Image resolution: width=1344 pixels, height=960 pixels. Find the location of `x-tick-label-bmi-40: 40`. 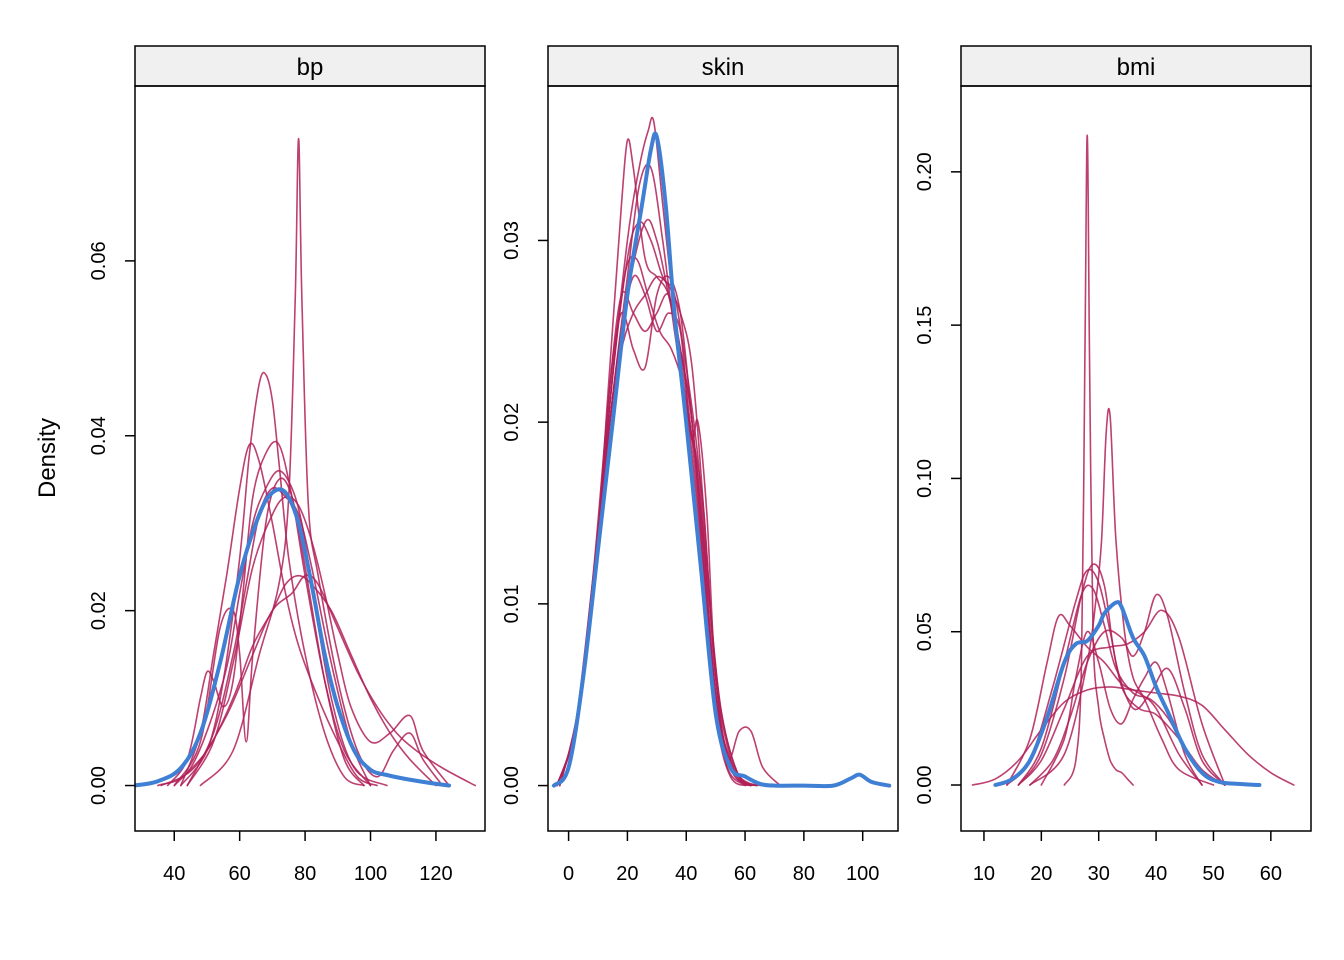

x-tick-label-bmi-40: 40 is located at coordinates (1156, 874).